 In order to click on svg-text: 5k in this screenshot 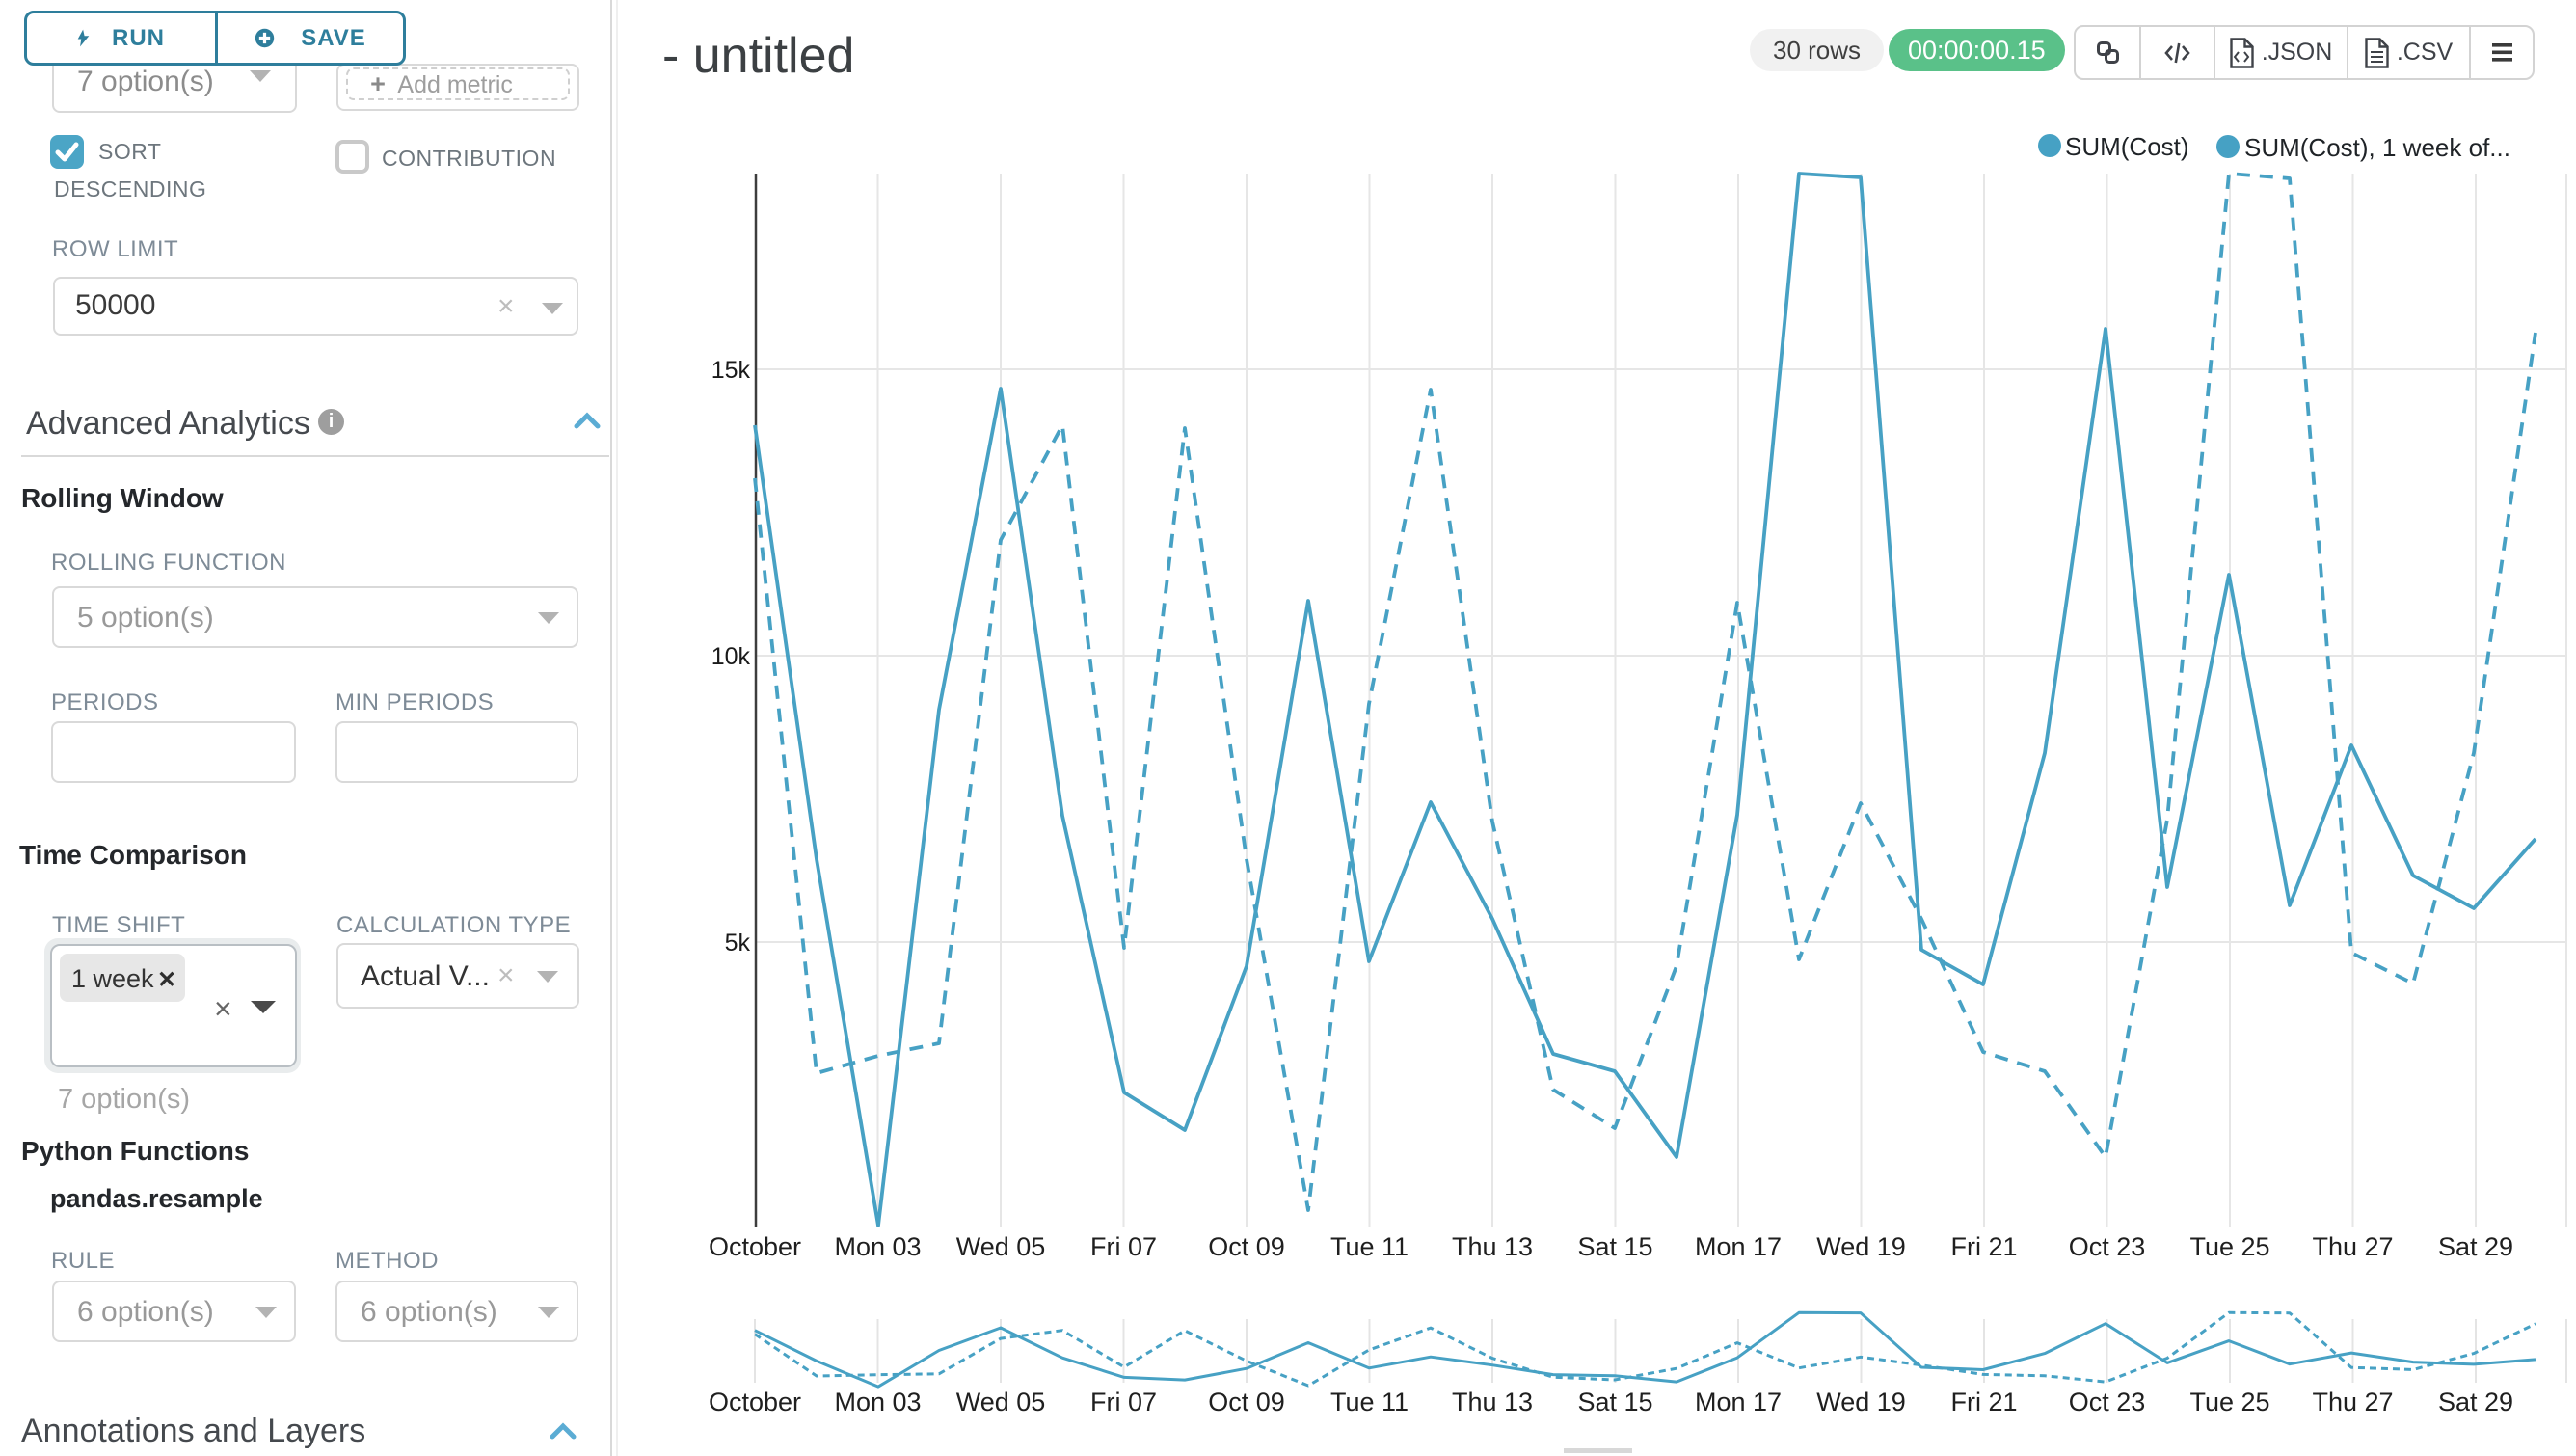, I will do `click(738, 944)`.